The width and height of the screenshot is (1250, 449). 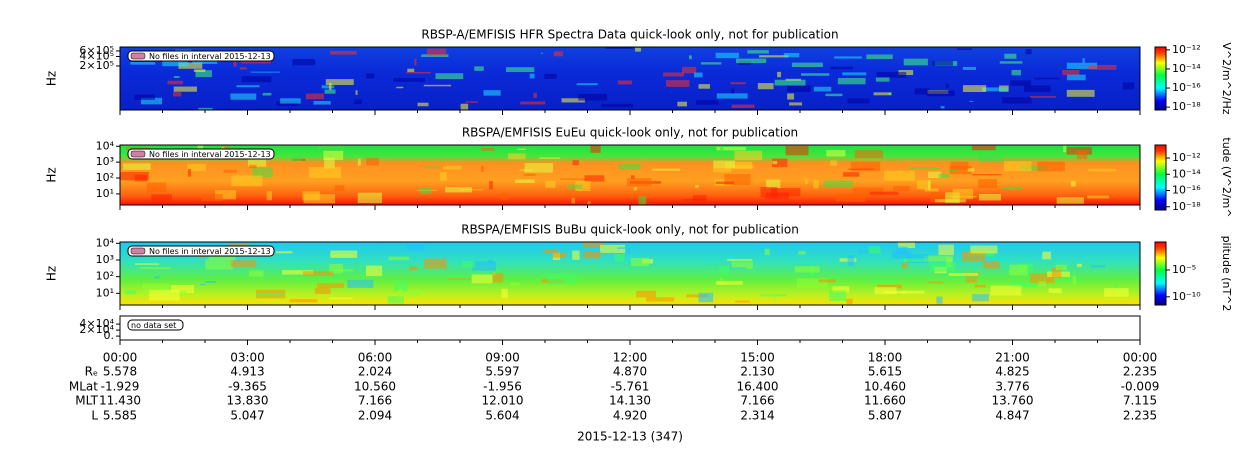 I want to click on x-tick-label: 21:00, so click(x=1012, y=358).